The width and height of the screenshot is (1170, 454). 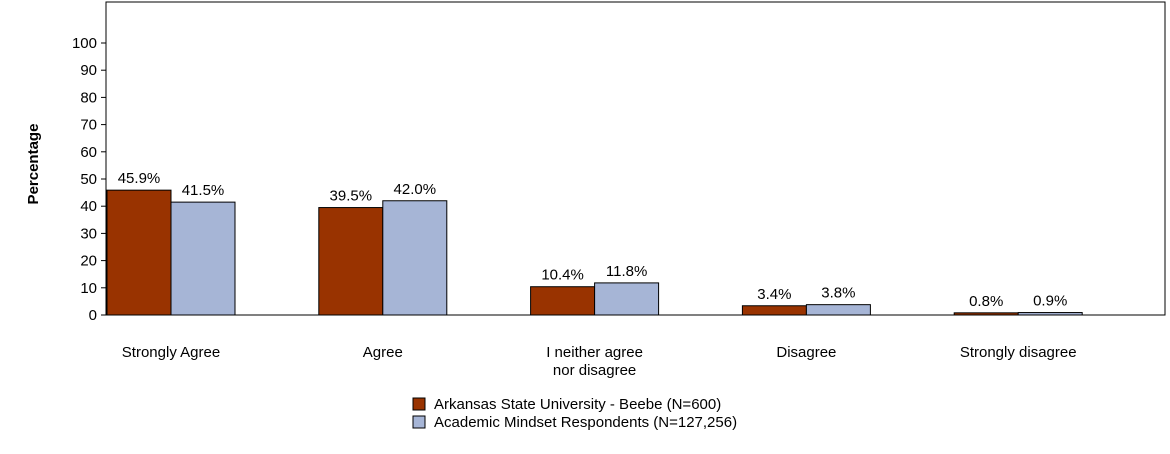 What do you see at coordinates (33, 164) in the screenshot?
I see `y-axis-label: Percentage` at bounding box center [33, 164].